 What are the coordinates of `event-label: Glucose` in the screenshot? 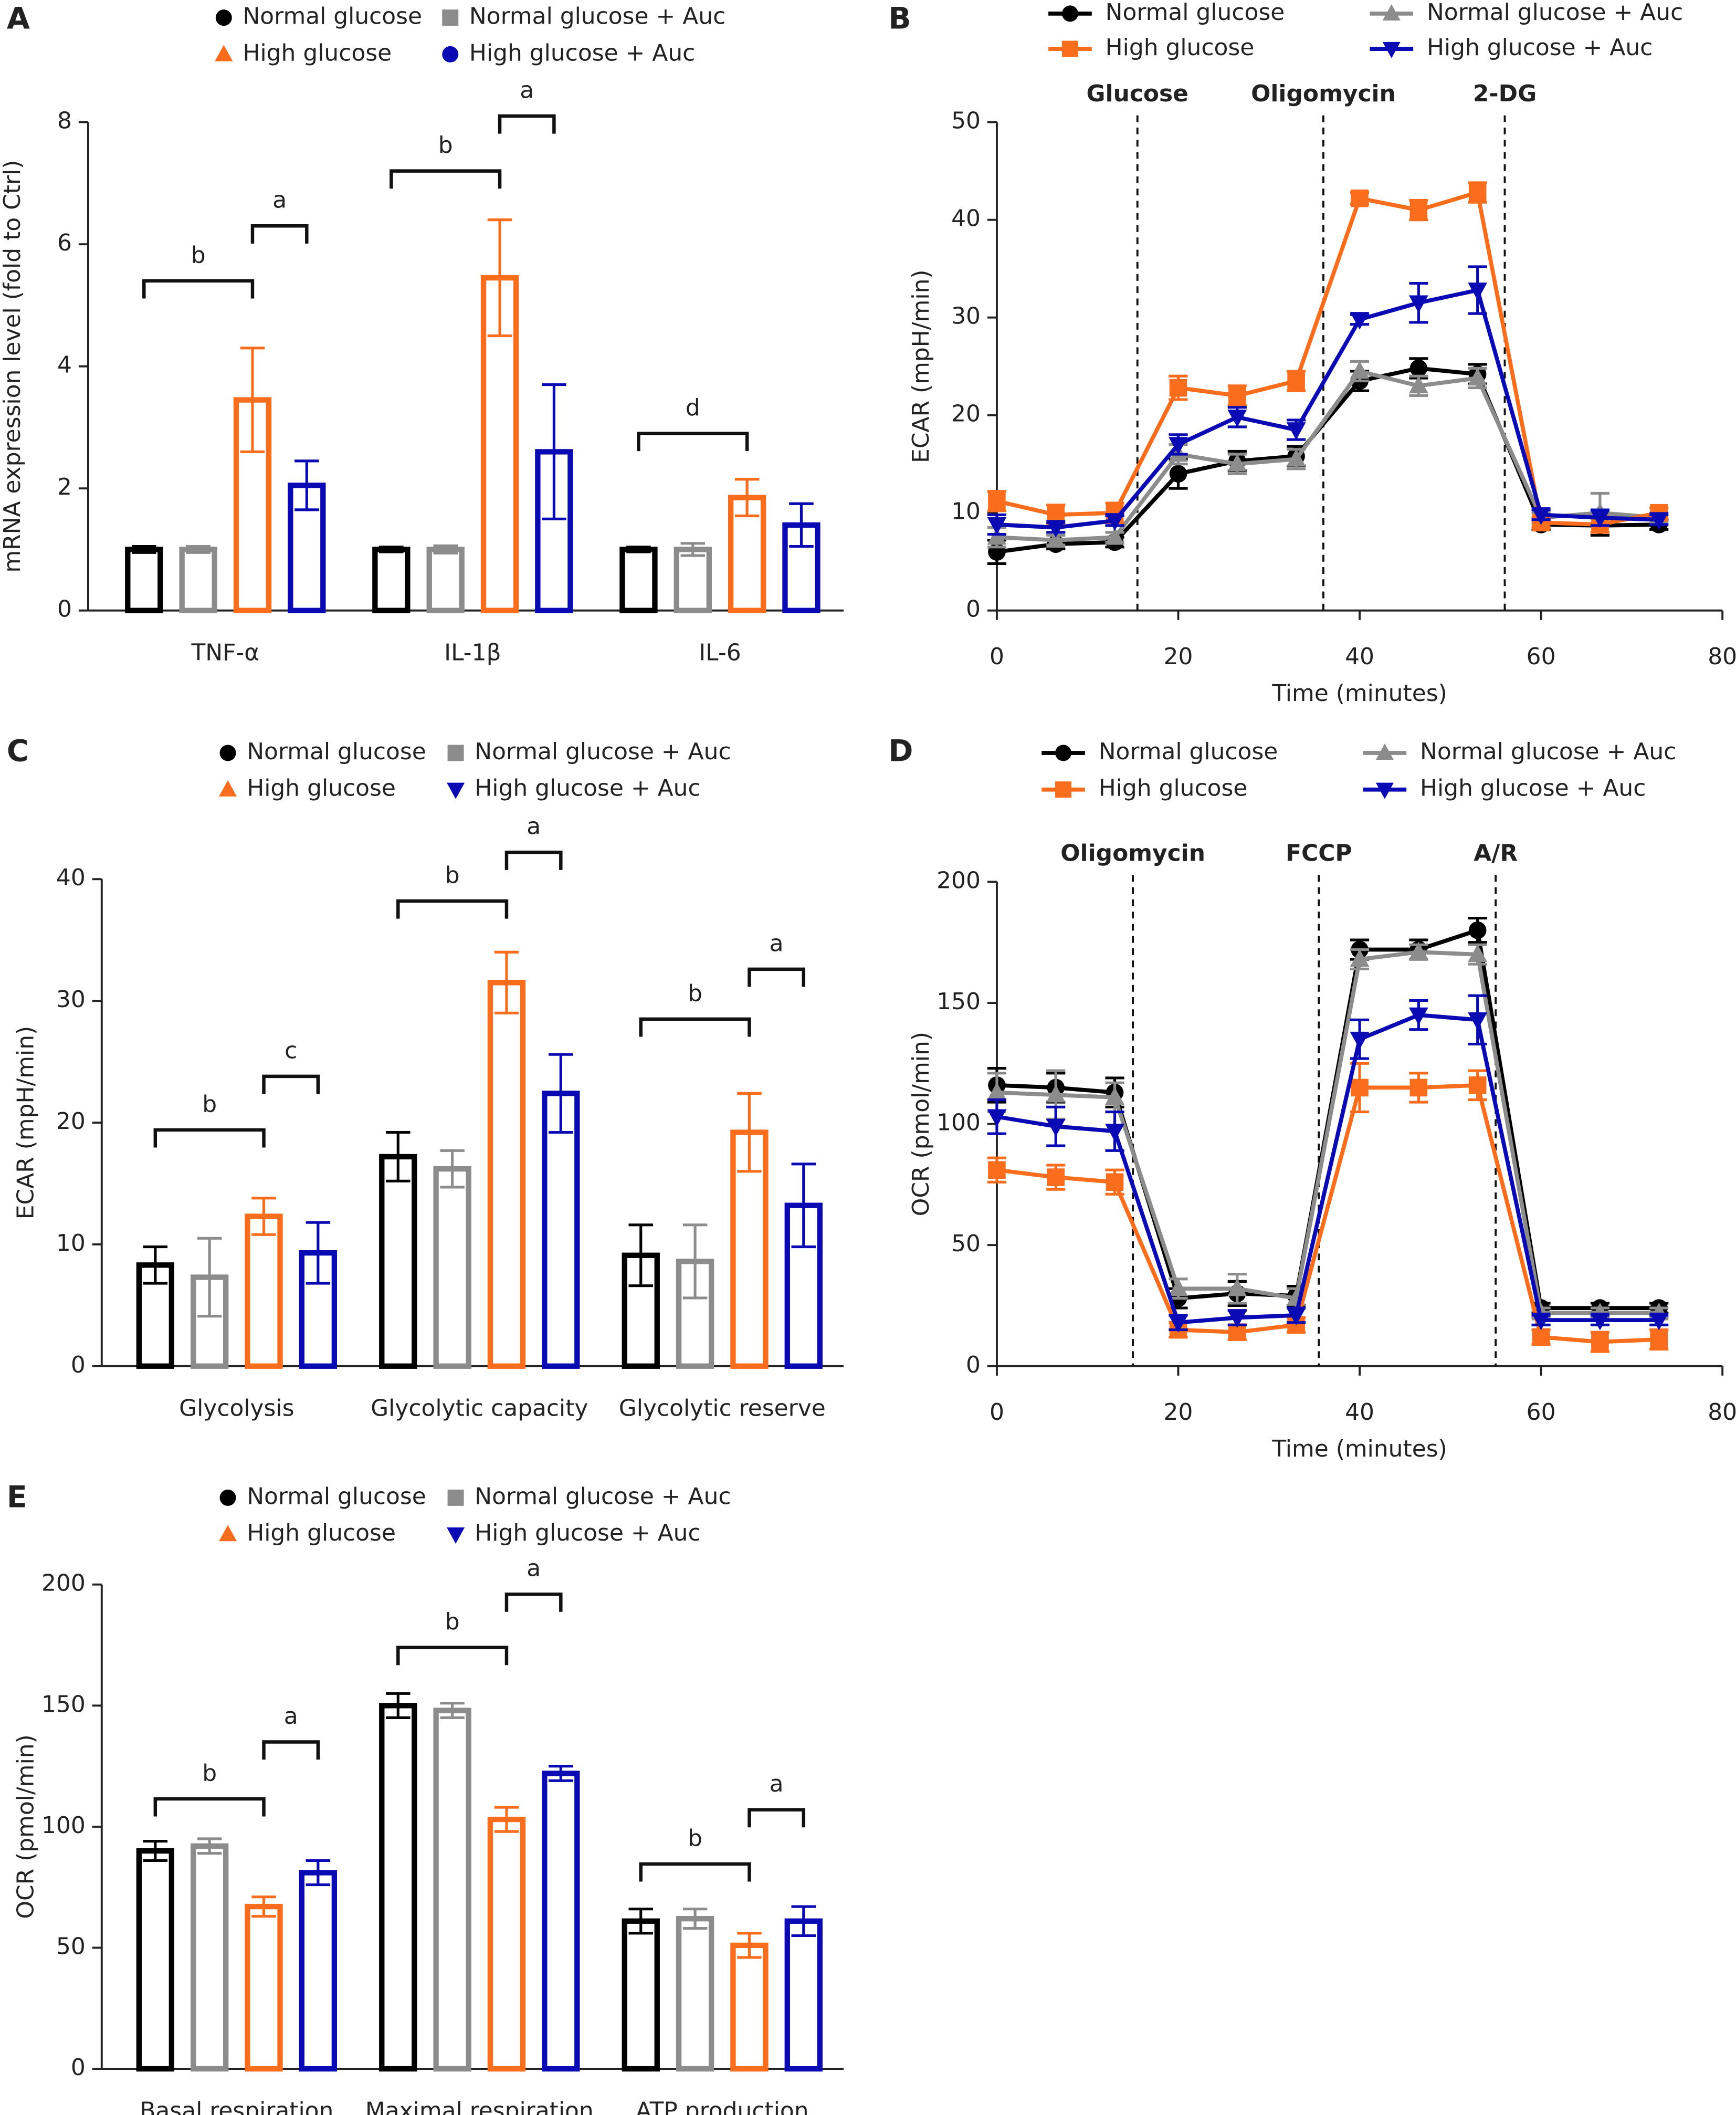 It's located at (1138, 93).